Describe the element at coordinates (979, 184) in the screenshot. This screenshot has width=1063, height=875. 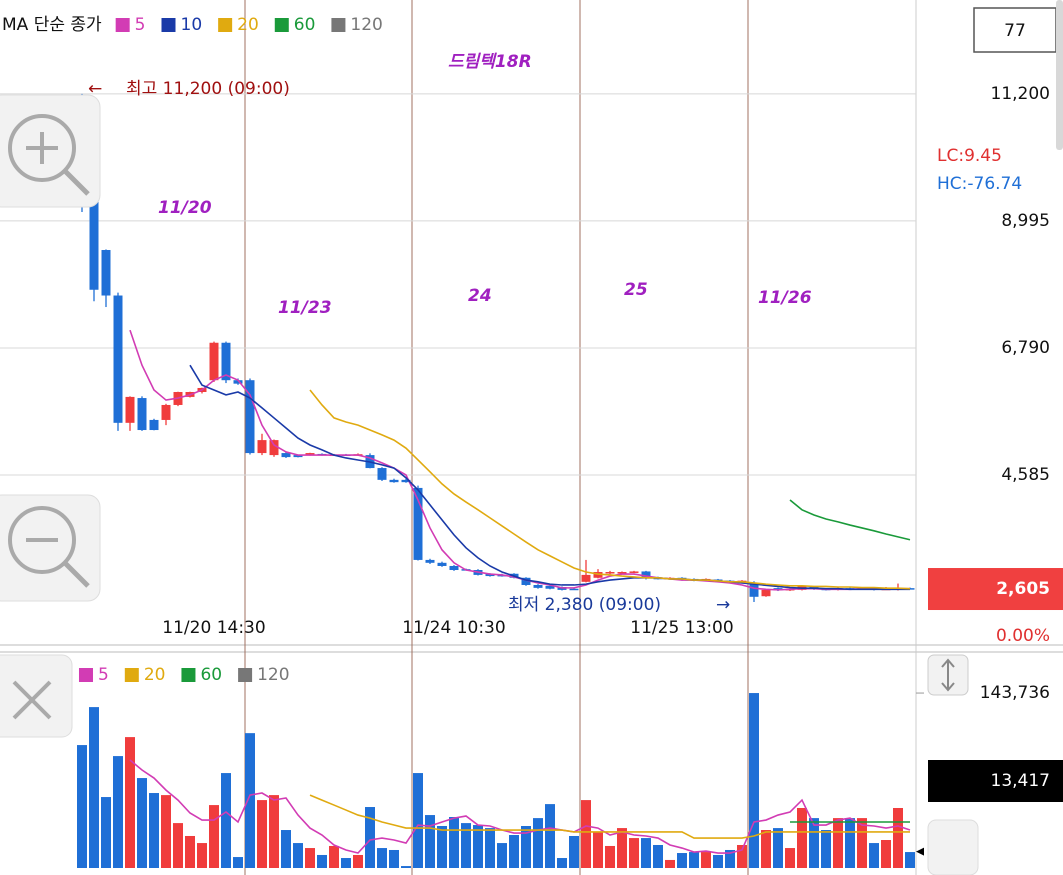
I see `indicator-label: HC:-76.74` at that location.